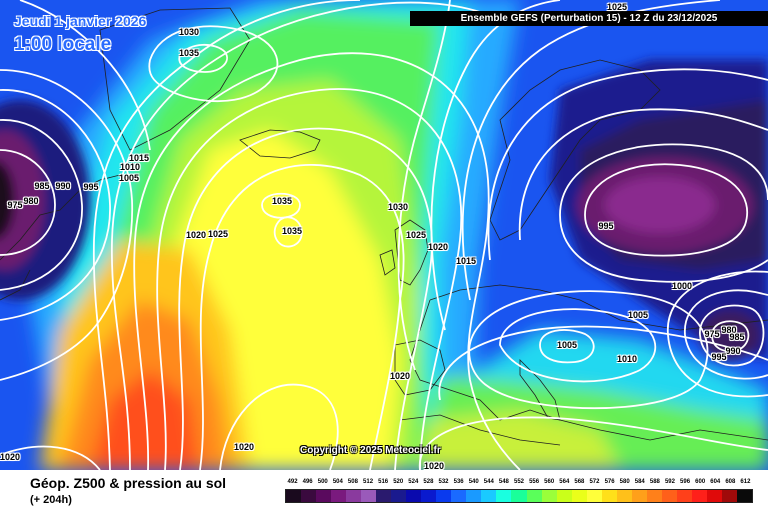 This screenshot has width=768, height=512. What do you see at coordinates (7, 200) in the screenshot?
I see `zone-west-low-core` at bounding box center [7, 200].